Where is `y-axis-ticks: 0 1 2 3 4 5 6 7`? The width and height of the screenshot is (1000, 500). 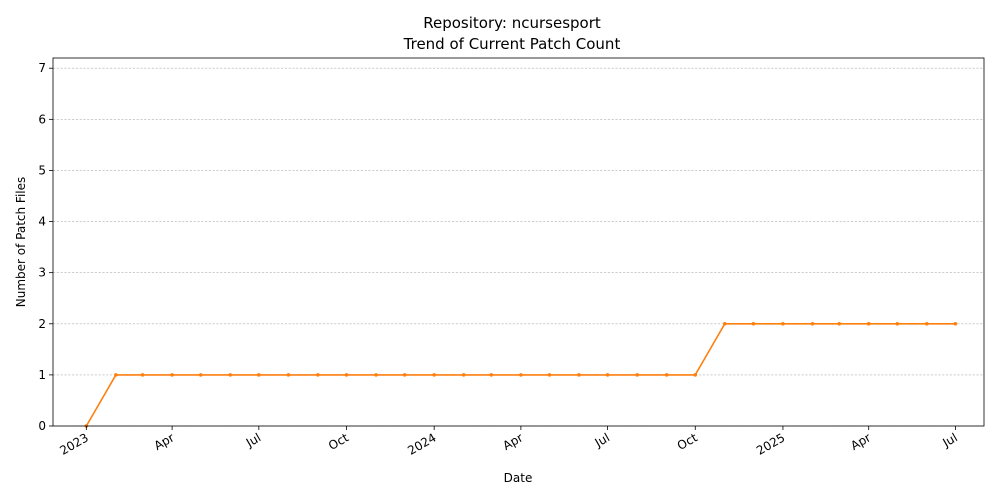 y-axis-ticks: 0 1 2 3 4 5 6 7 is located at coordinates (45, 247).